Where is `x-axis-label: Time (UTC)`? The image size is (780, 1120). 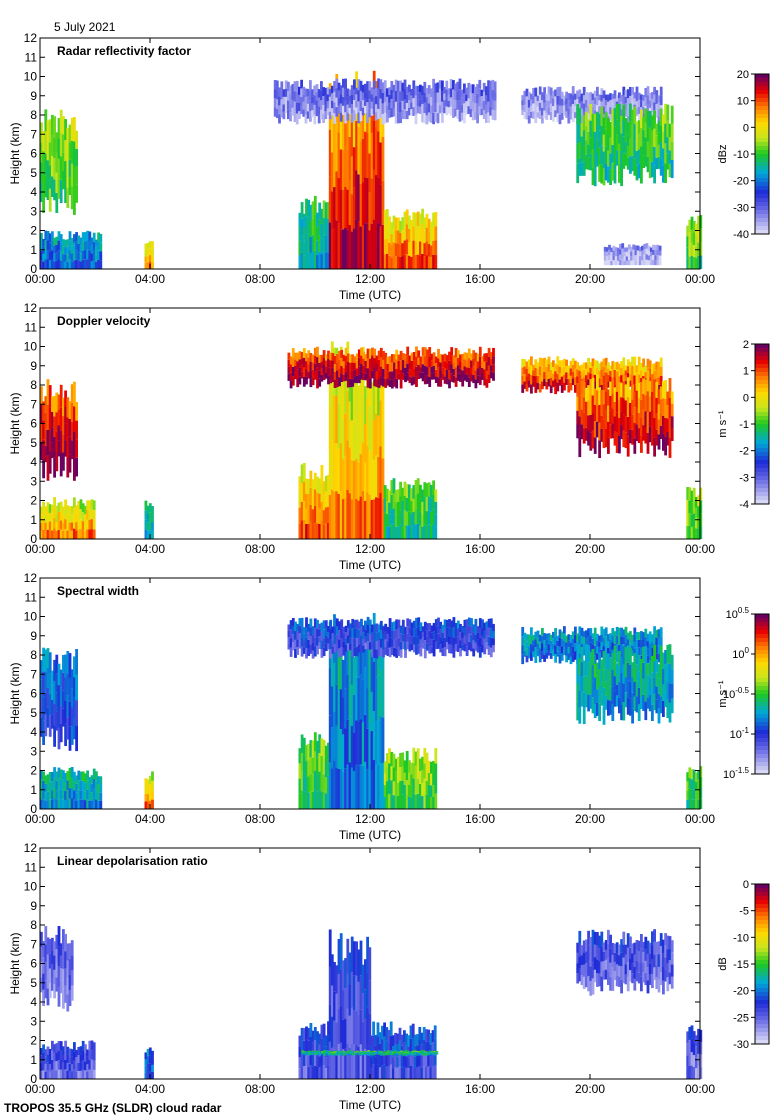
x-axis-label: Time (UTC) is located at coordinates (370, 295).